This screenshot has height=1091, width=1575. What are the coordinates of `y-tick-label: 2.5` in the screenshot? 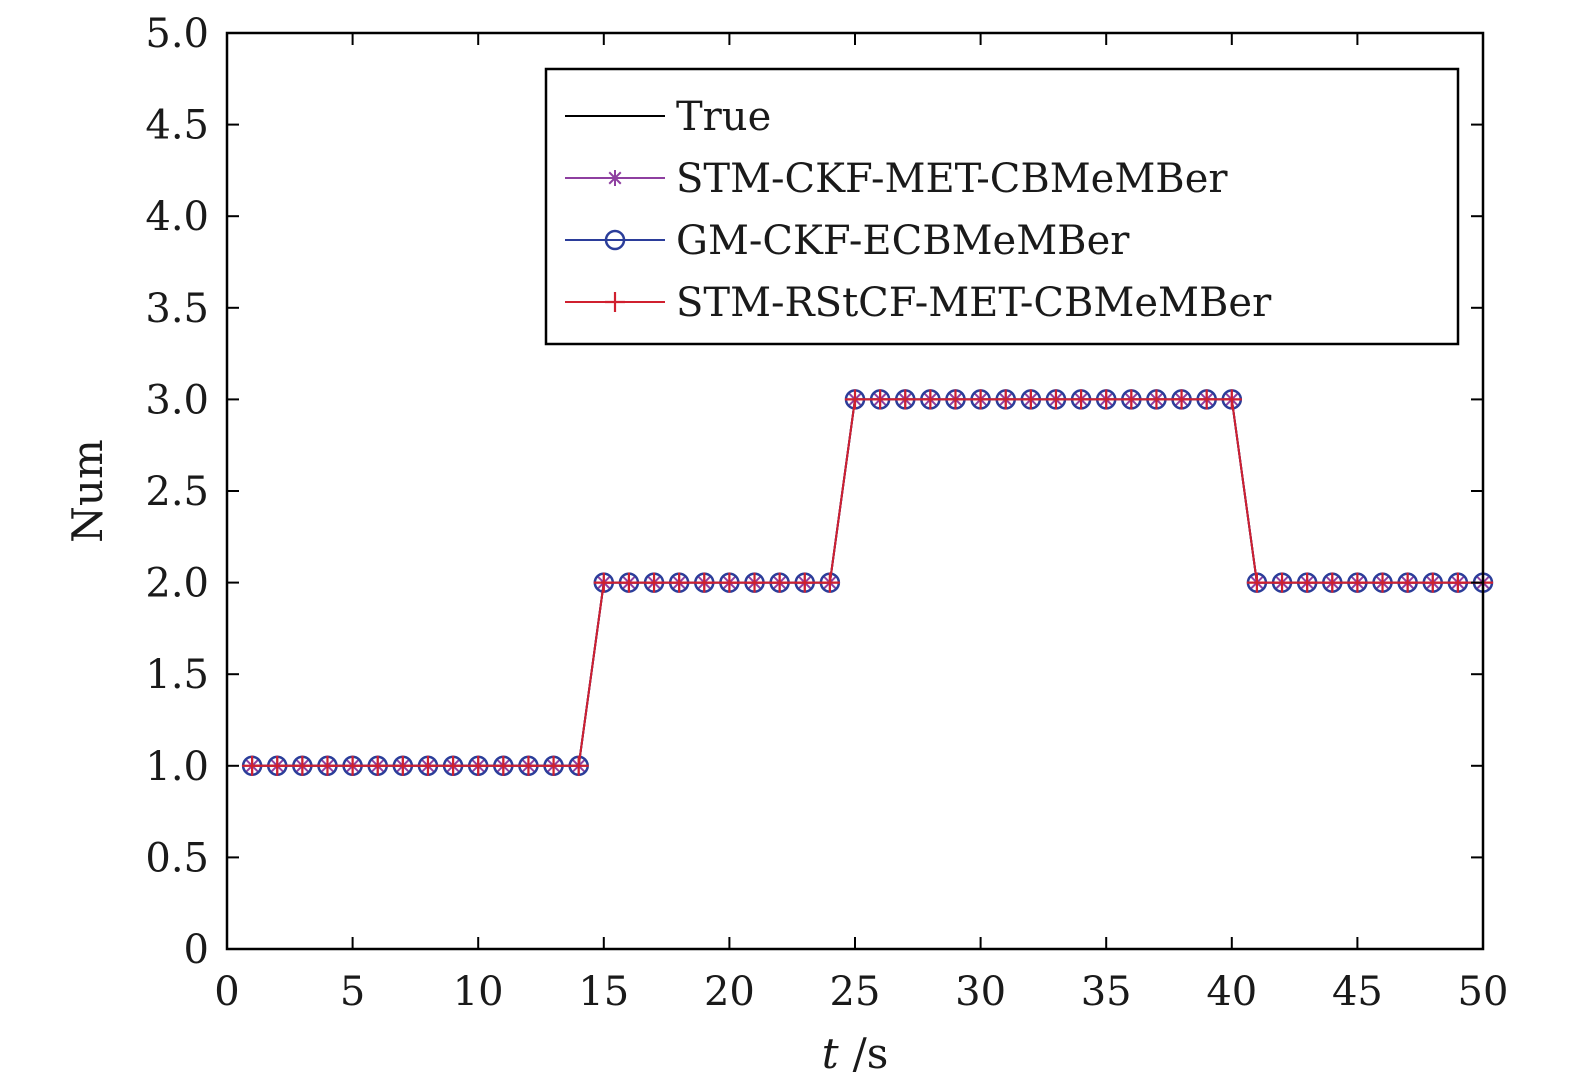 It's located at (177, 492).